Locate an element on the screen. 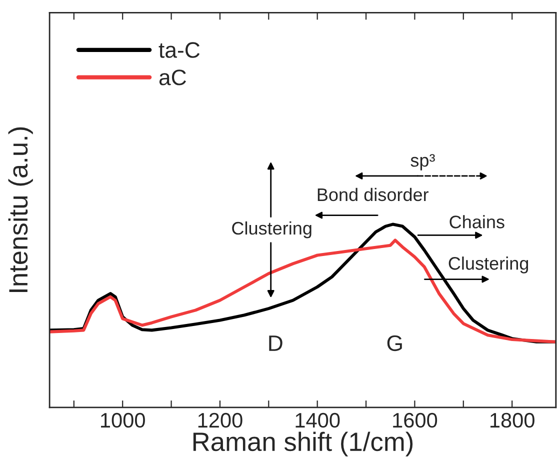 The image size is (557, 462). annotation: G is located at coordinates (394, 343).